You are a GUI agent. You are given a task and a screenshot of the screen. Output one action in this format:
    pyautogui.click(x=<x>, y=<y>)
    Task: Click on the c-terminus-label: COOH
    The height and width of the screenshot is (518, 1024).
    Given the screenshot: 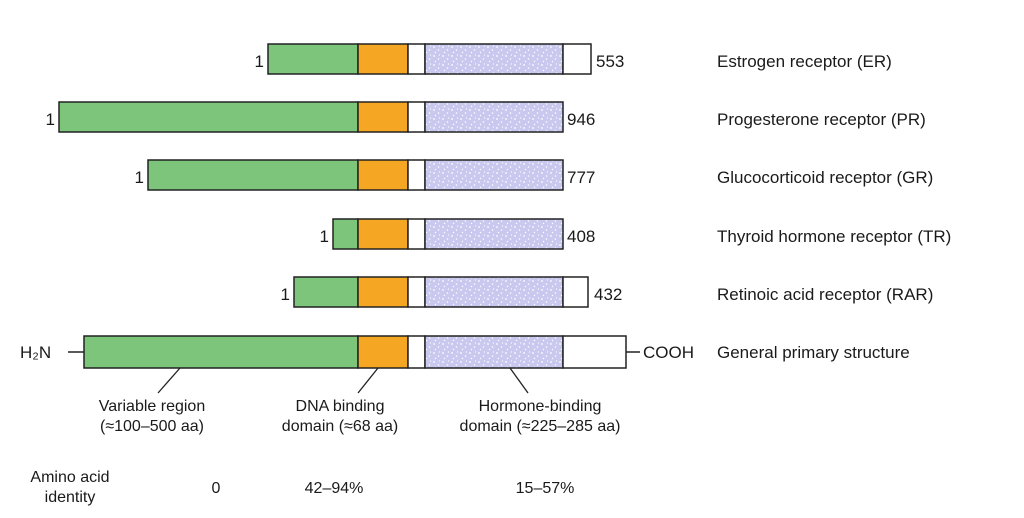 What is the action you would take?
    pyautogui.click(x=668, y=352)
    